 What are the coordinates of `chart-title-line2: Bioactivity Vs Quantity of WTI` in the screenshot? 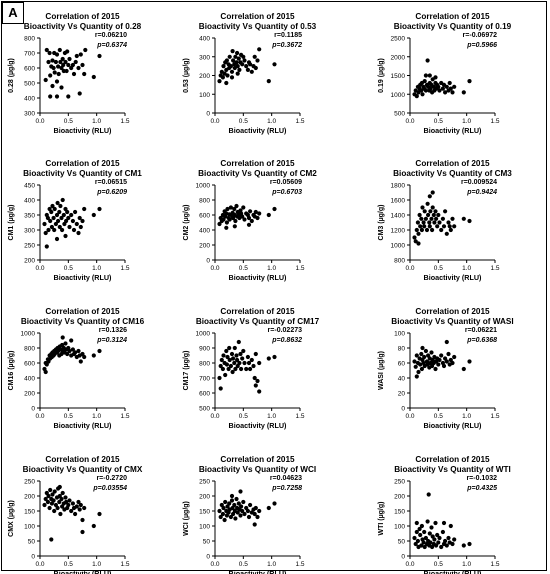 It's located at (452, 469).